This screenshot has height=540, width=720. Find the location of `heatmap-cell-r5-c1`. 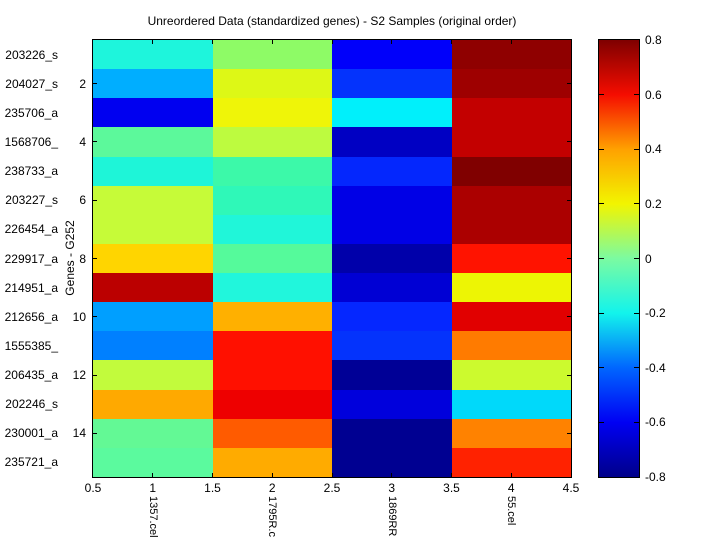

heatmap-cell-r5-c1 is located at coordinates (153, 171).